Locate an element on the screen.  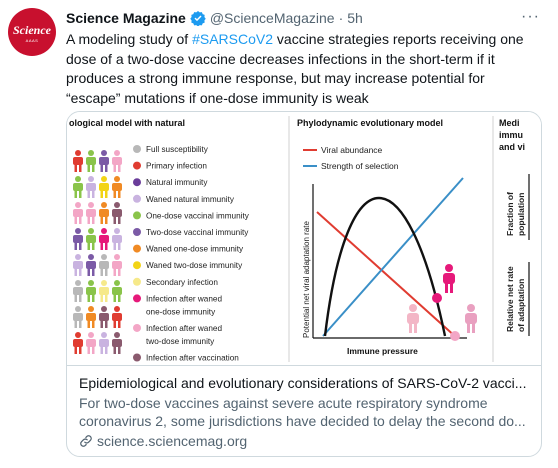
right-title-3: and vi is located at coordinates (512, 147).